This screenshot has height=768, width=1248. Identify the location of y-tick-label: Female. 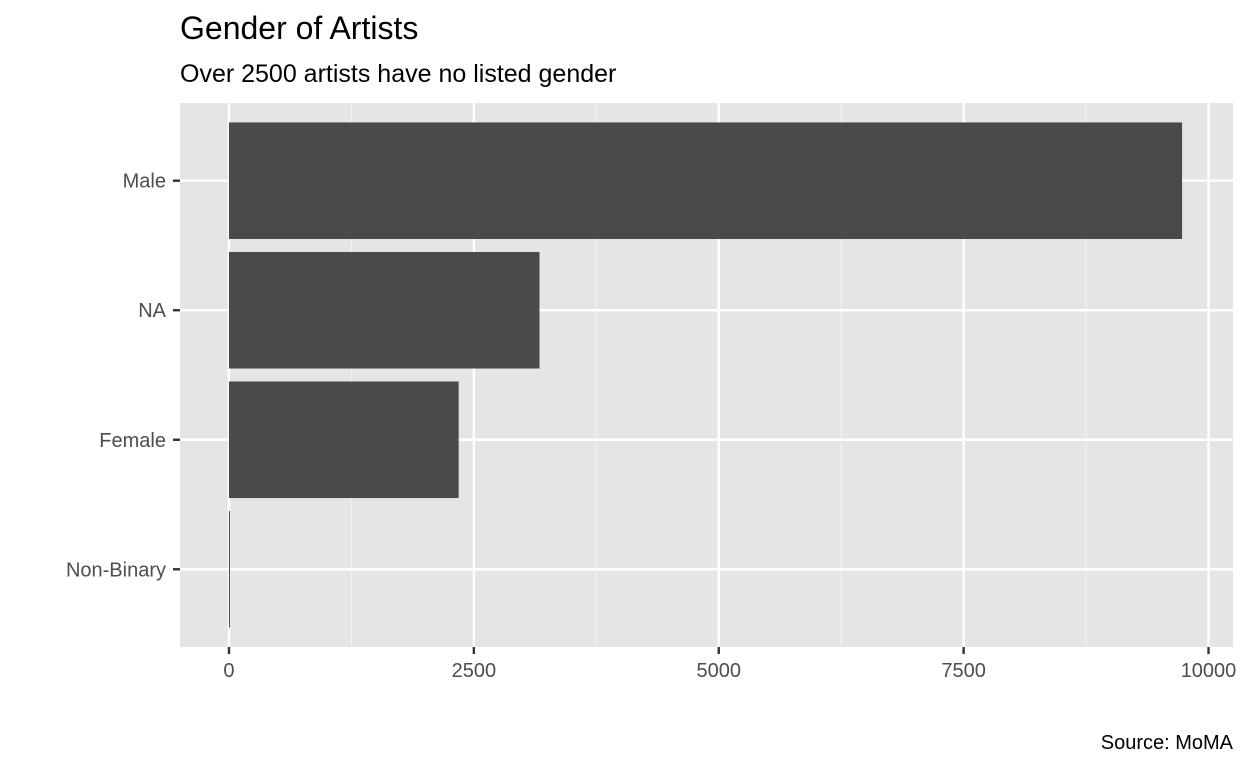
(132, 441).